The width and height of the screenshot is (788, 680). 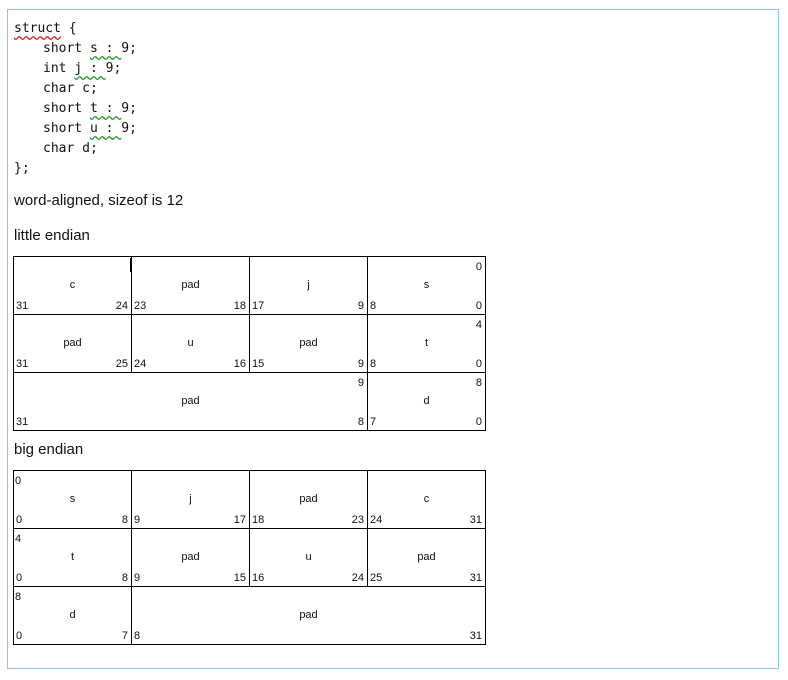 I want to click on bitfield-cell: 8 d 7 0, so click(x=426, y=401).